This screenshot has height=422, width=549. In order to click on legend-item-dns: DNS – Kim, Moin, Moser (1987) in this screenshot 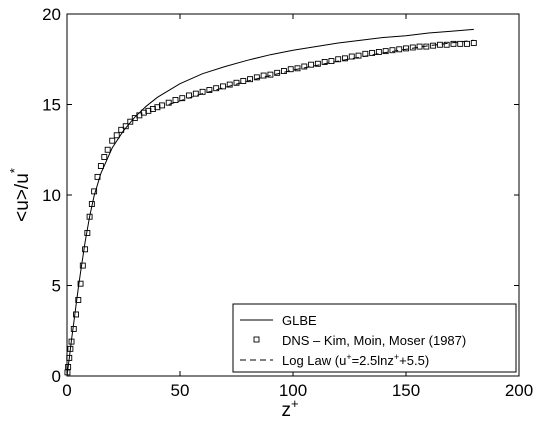, I will do `click(359, 340)`.